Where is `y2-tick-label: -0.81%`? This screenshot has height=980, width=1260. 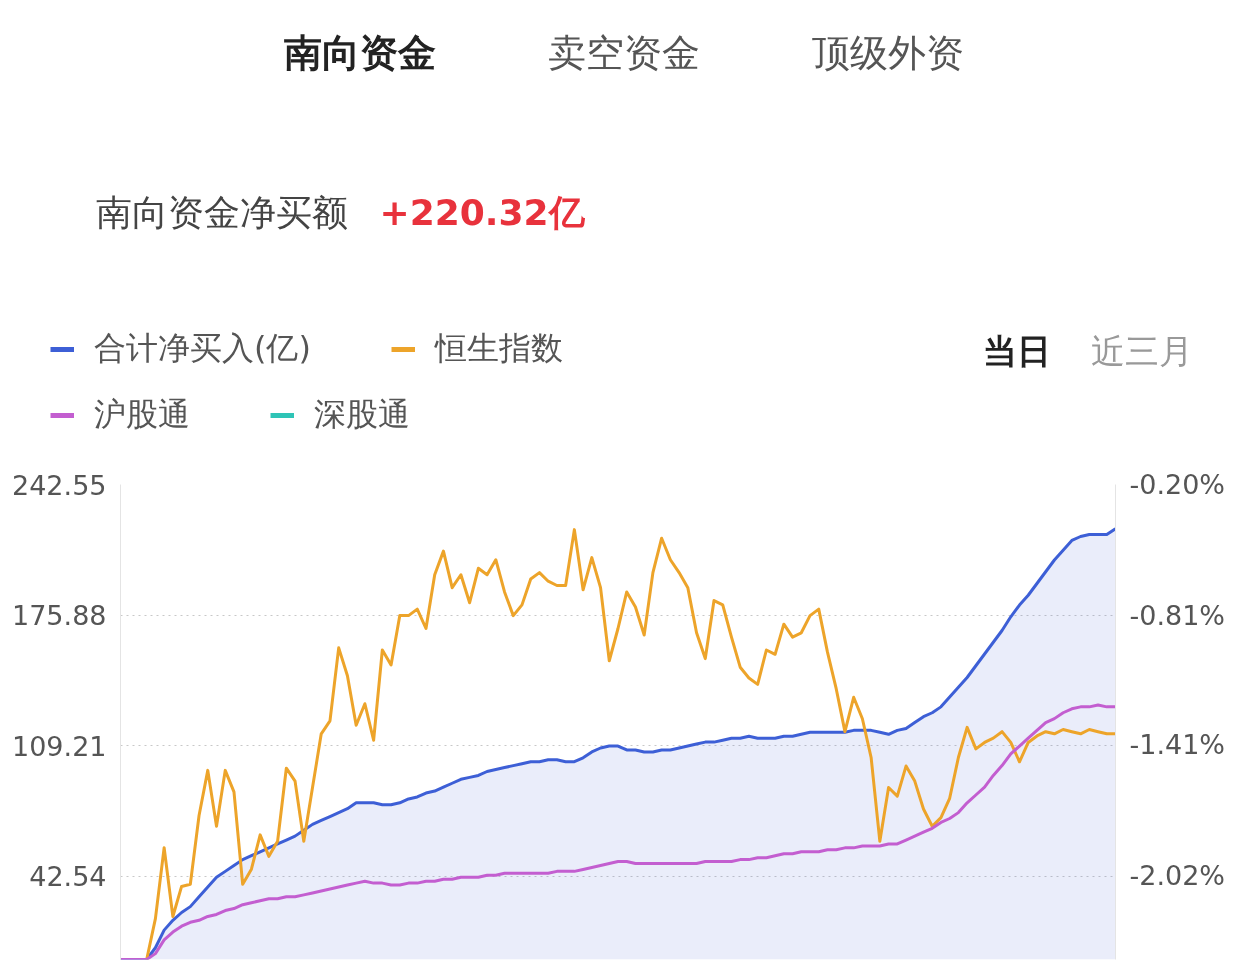 y2-tick-label: -0.81% is located at coordinates (1177, 616).